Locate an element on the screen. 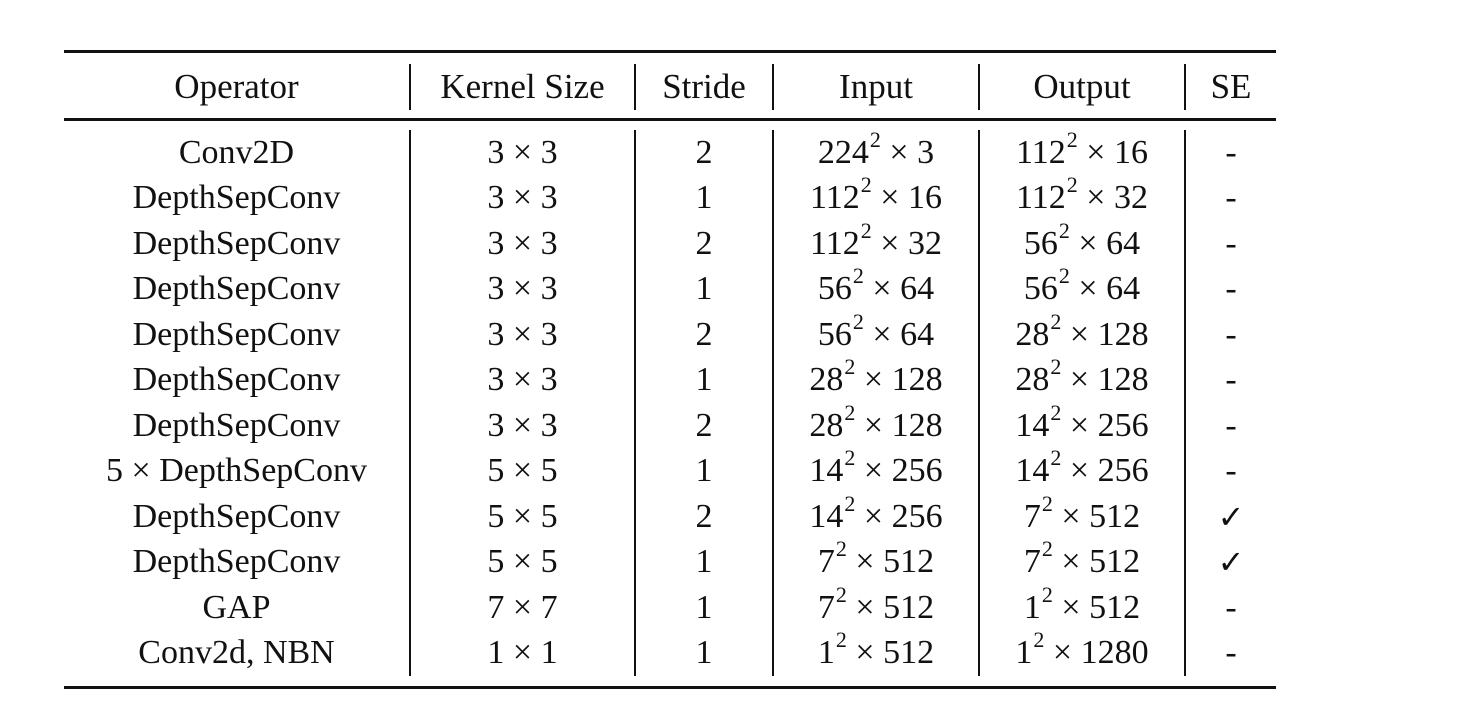  cell-output: 112 2 × 16 is located at coordinates (1081, 151).